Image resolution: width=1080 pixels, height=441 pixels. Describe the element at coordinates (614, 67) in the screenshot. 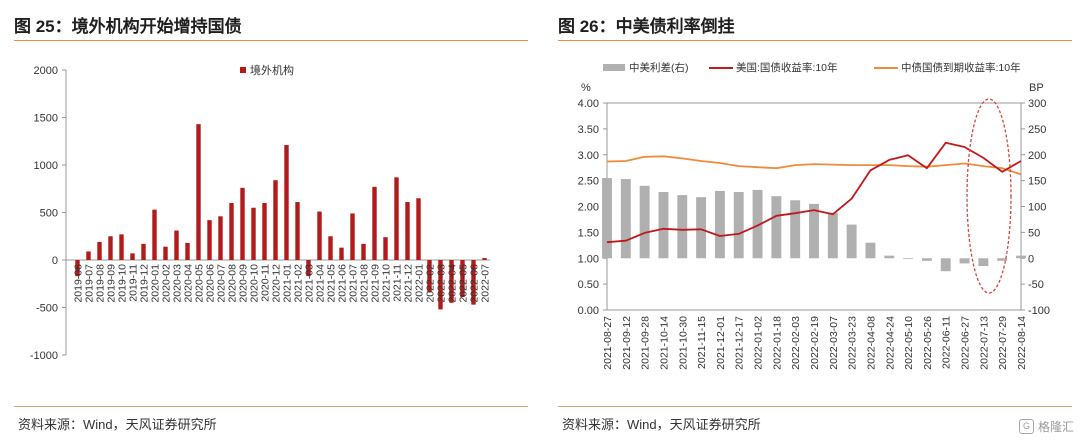

I see `legend-swatch-spread` at that location.